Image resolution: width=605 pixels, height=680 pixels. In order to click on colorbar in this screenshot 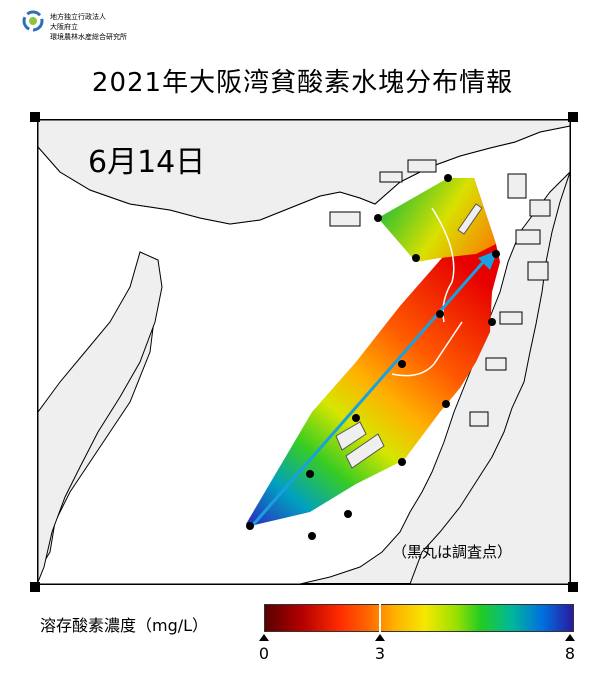, I will do `click(419, 618)`.